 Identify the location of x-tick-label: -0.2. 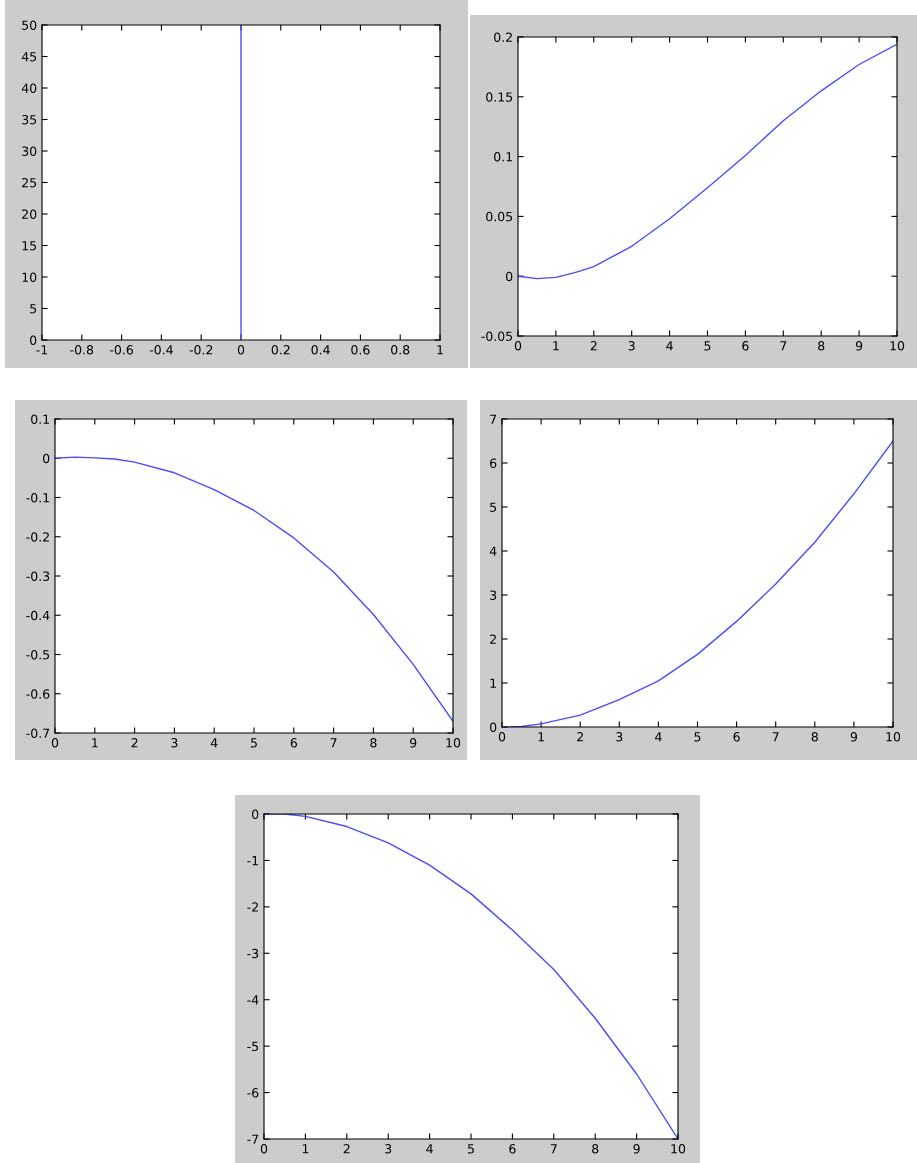
(201, 350).